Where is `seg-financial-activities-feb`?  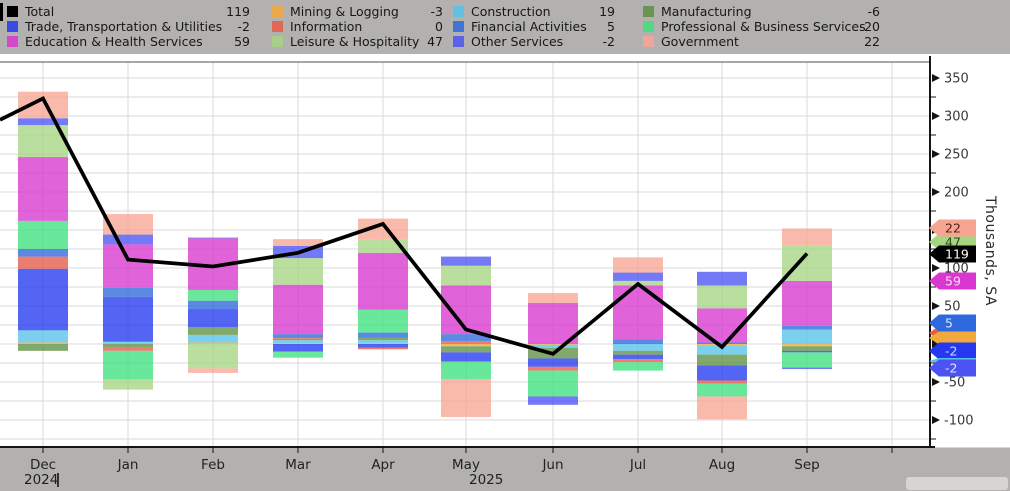
seg-financial-activities-feb is located at coordinates (213, 305).